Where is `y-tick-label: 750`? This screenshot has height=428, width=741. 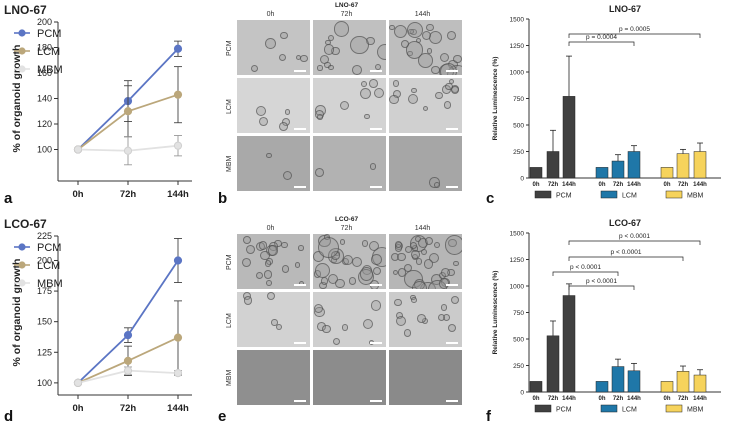
y-tick-label: 750 is located at coordinates (518, 313).